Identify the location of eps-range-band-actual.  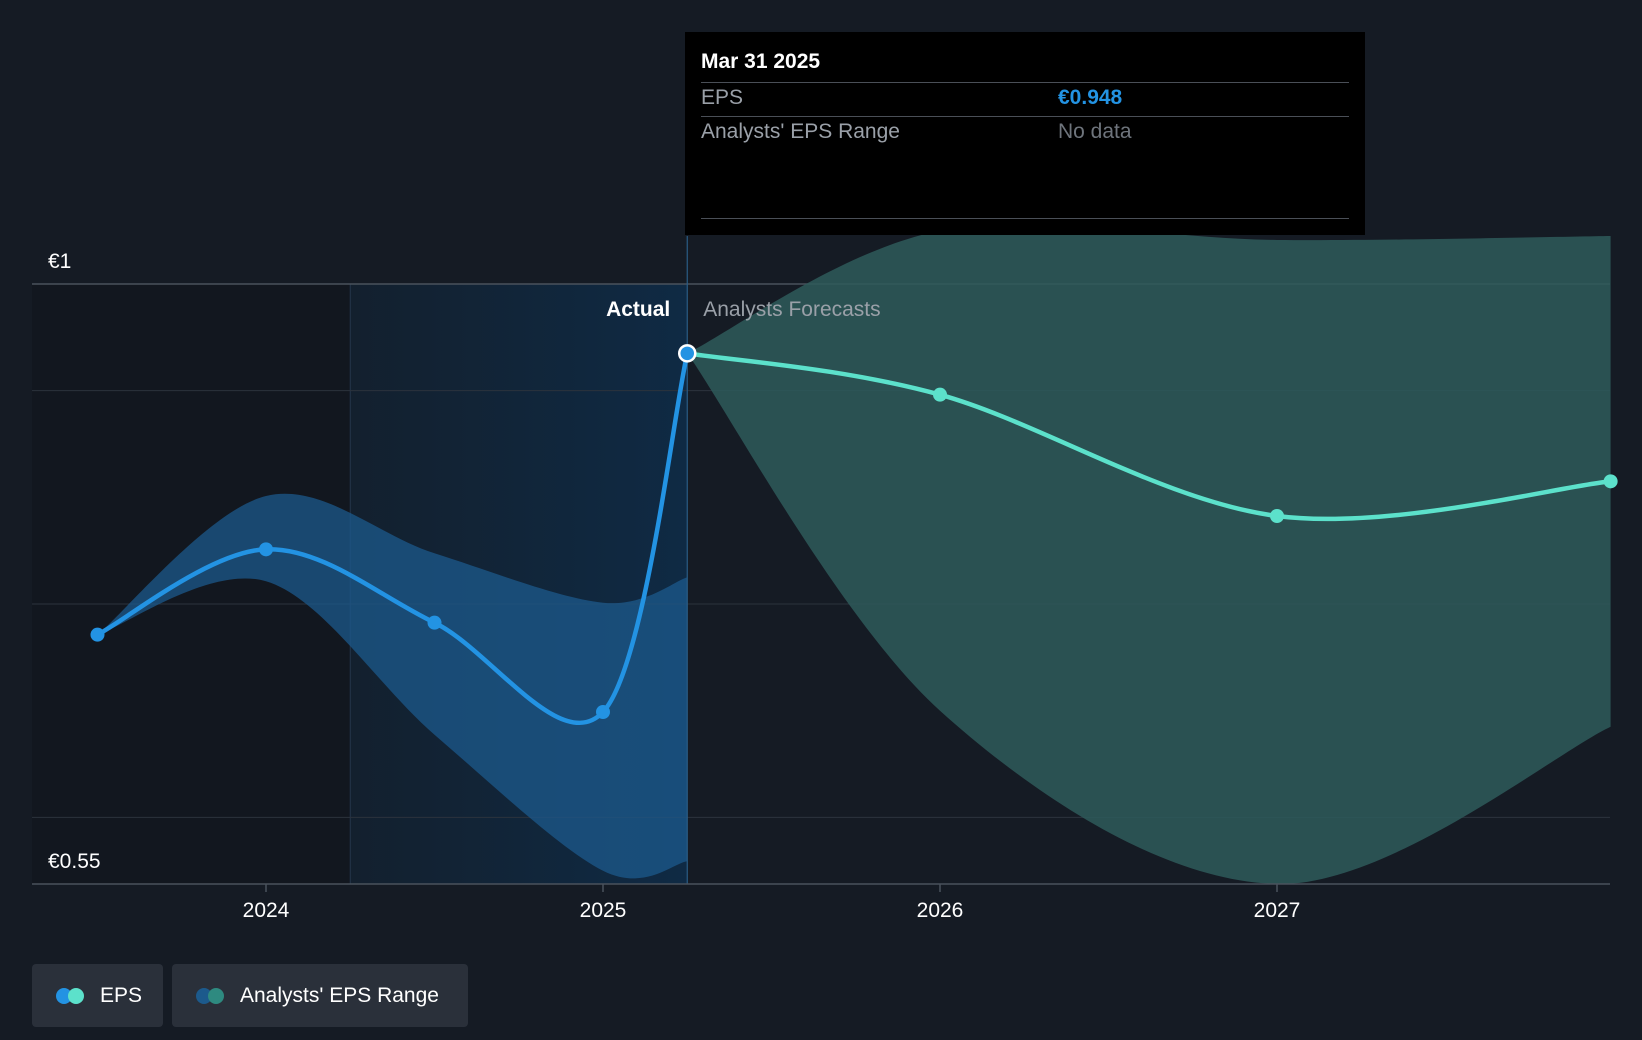
(392, 686).